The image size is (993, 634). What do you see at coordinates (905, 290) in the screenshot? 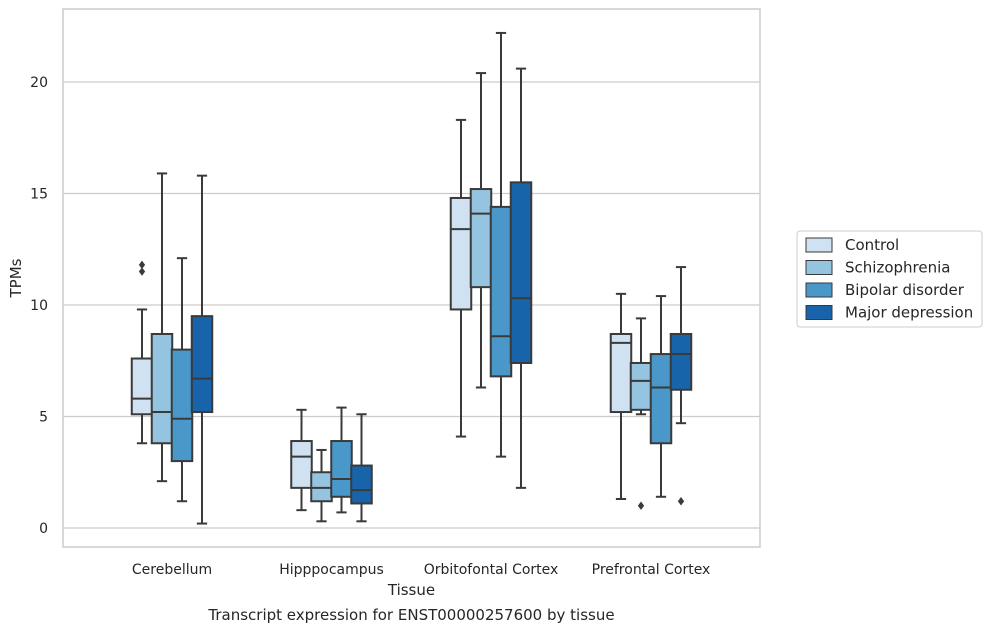
I see `legend-label: Bipolar disorder` at bounding box center [905, 290].